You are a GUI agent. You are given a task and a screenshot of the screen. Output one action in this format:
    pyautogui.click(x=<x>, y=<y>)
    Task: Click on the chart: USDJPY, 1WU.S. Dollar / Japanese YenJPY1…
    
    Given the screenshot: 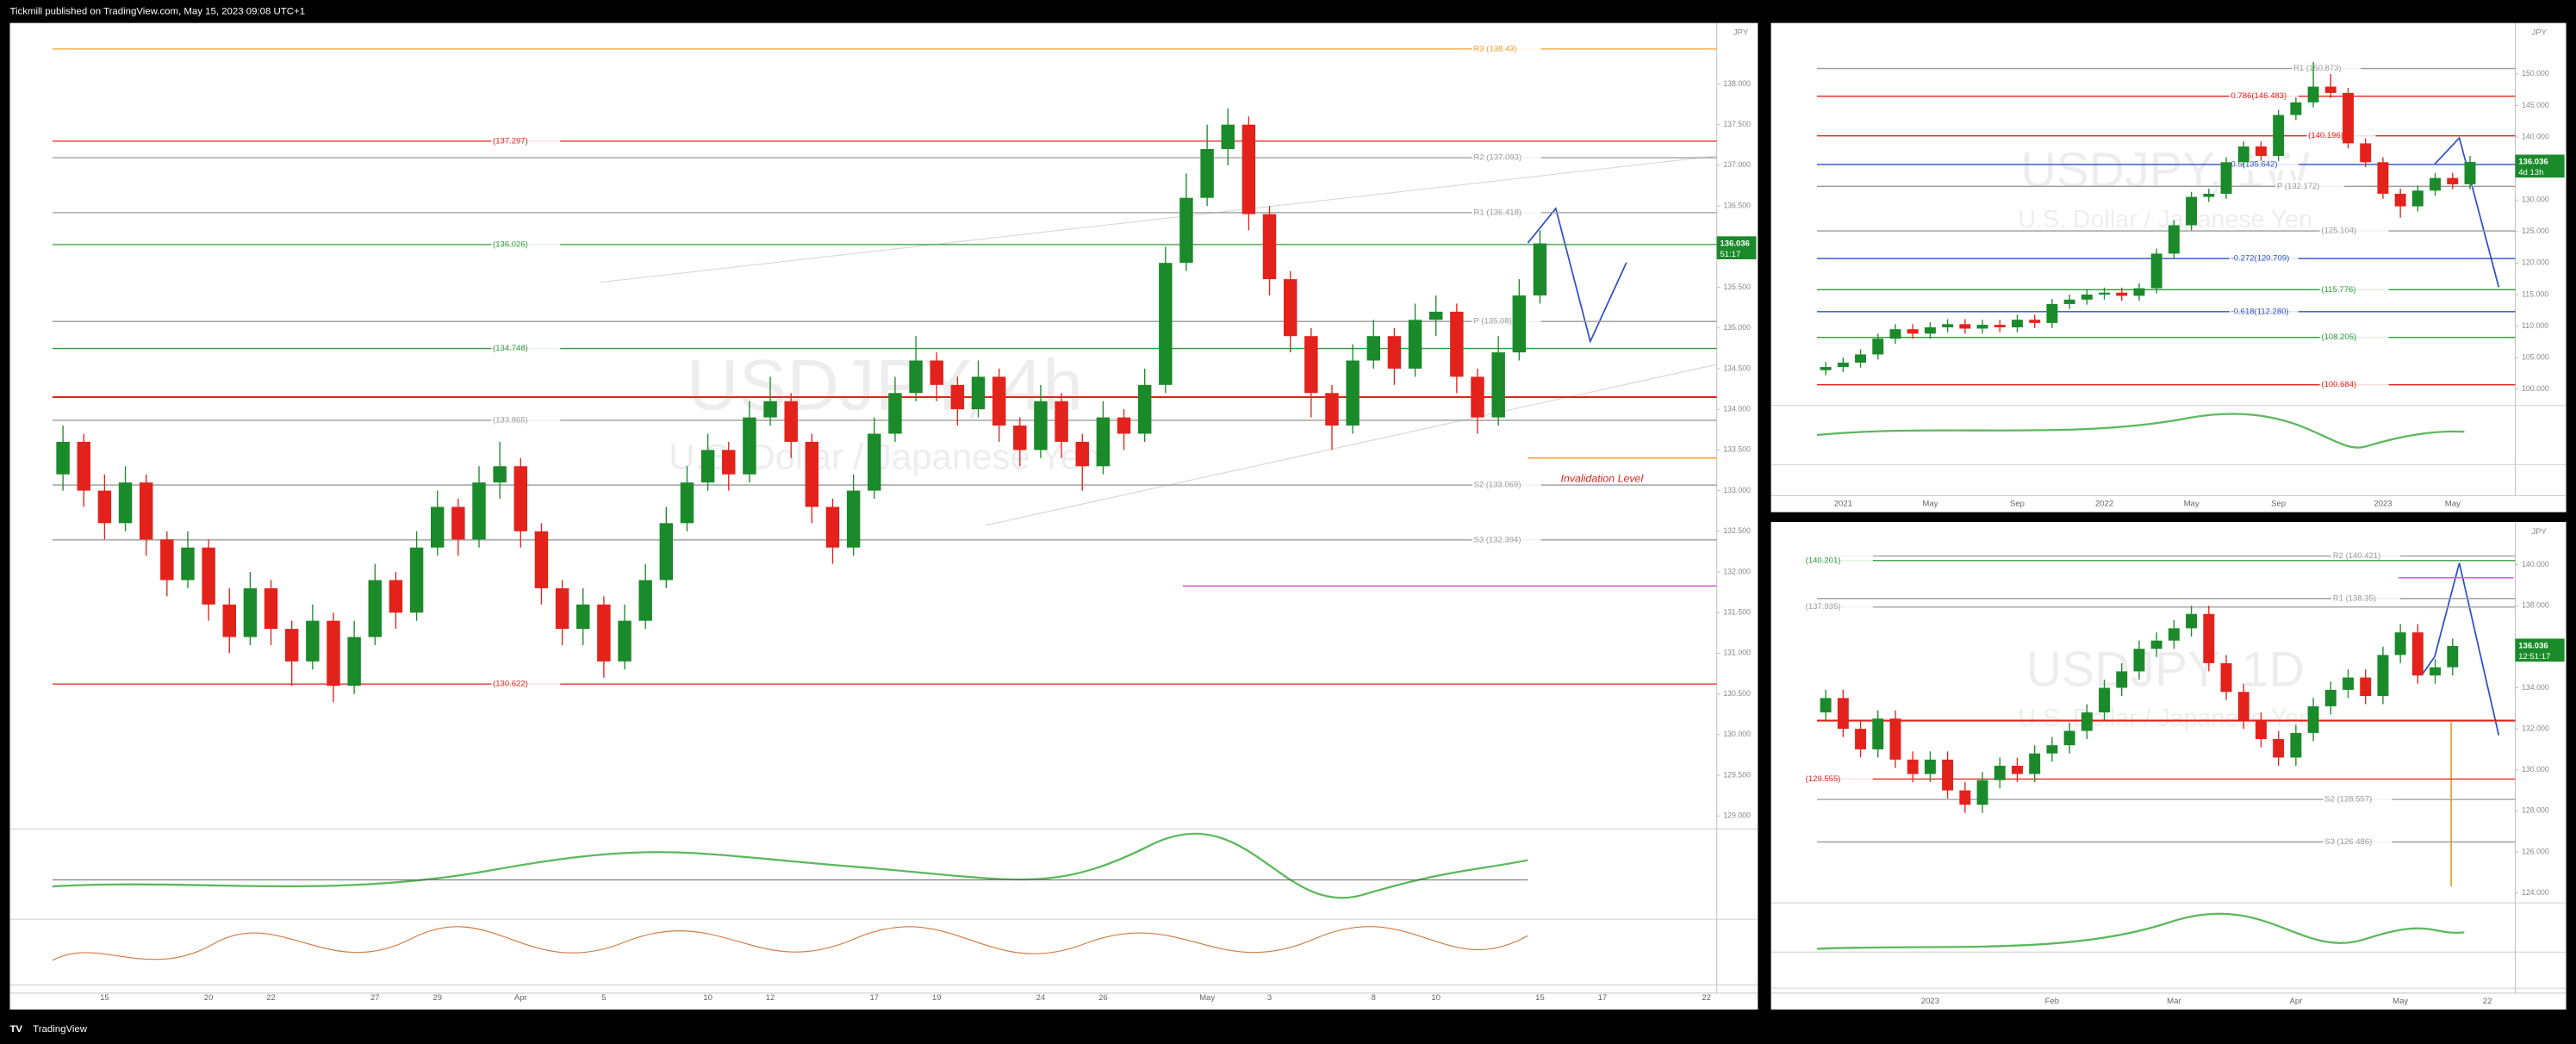 What is the action you would take?
    pyautogui.click(x=2169, y=265)
    